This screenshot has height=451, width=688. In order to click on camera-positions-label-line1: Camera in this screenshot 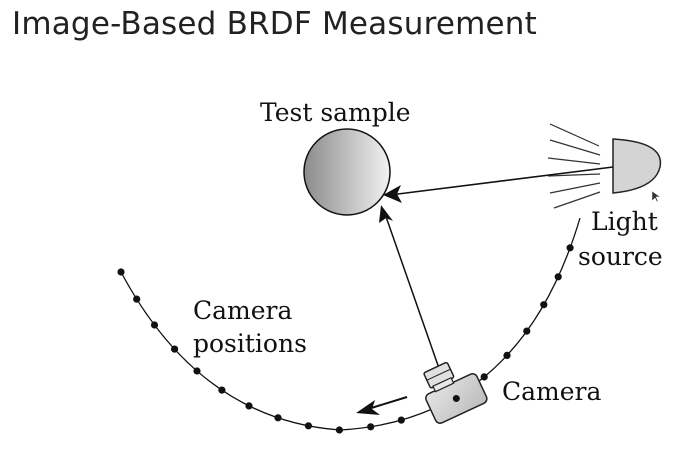, I will do `click(242, 310)`.